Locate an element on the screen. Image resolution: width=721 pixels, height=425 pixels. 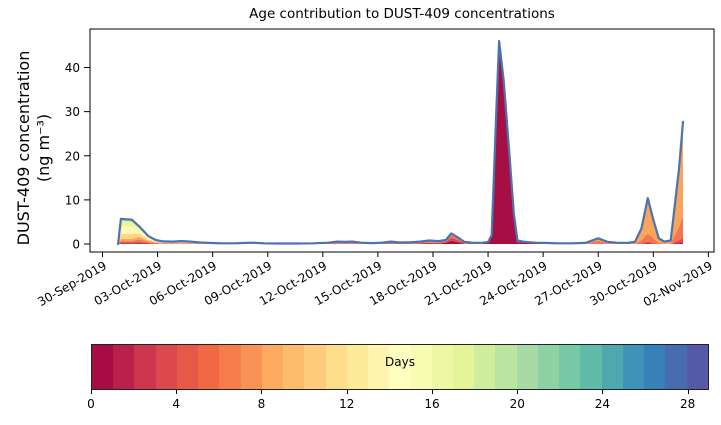
colorbar-tick-label: 8 is located at coordinates (261, 404).